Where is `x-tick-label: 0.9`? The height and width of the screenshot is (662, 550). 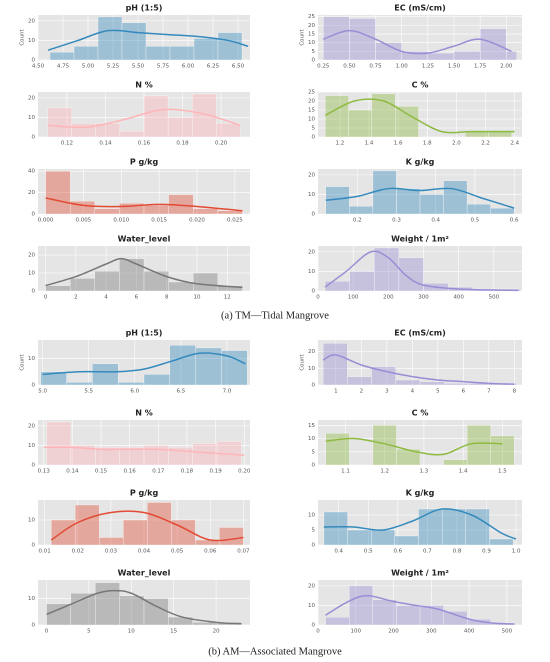
x-tick-label: 0.9 is located at coordinates (486, 552).